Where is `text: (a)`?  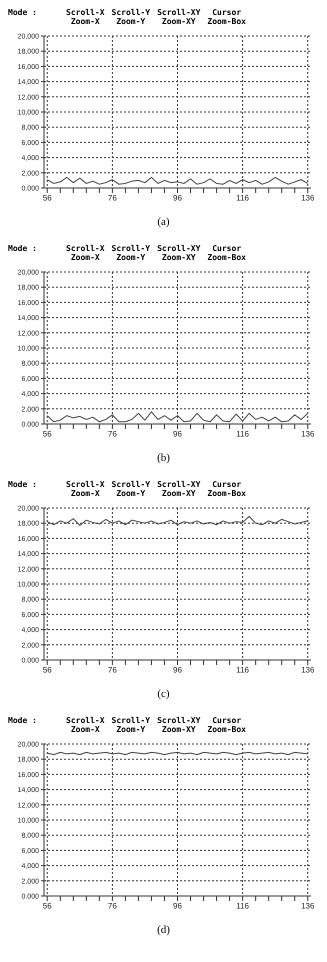 text: (a) is located at coordinates (163, 222).